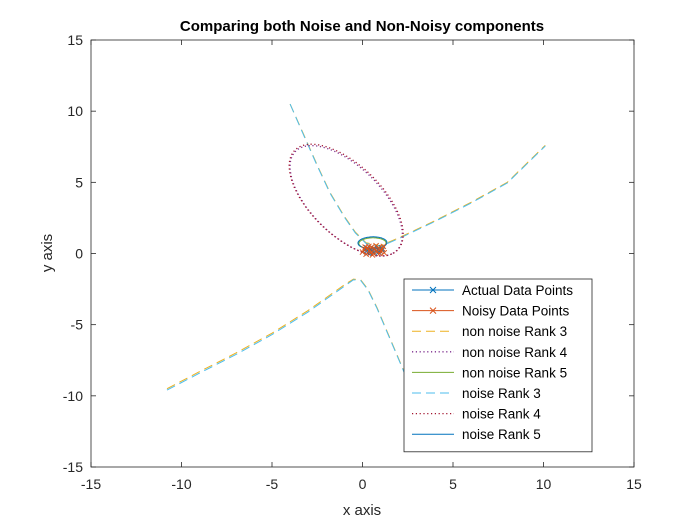 This screenshot has width=700, height=525. What do you see at coordinates (453, 484) in the screenshot?
I see `x-tick-label: 5` at bounding box center [453, 484].